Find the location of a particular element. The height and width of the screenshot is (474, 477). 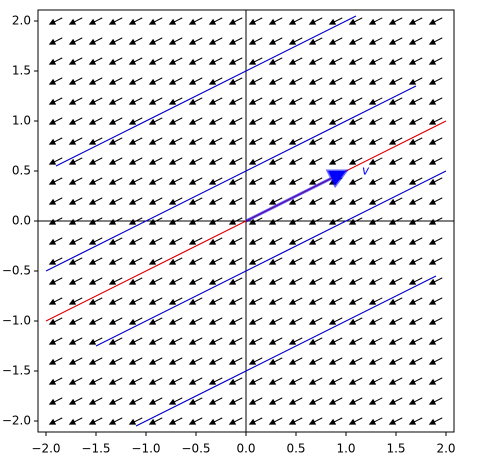

x-tick-label: 0.0 is located at coordinates (245, 449).